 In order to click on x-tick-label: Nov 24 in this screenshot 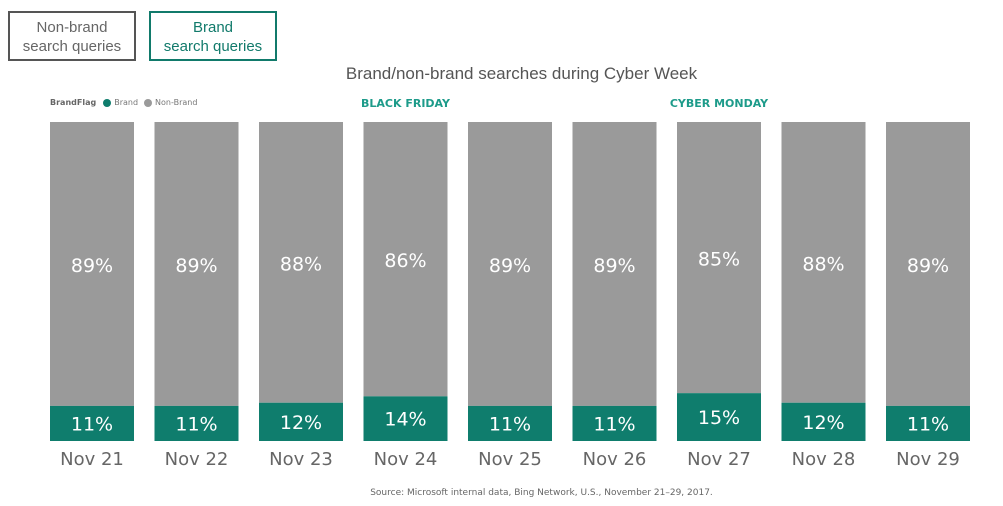, I will do `click(406, 459)`.